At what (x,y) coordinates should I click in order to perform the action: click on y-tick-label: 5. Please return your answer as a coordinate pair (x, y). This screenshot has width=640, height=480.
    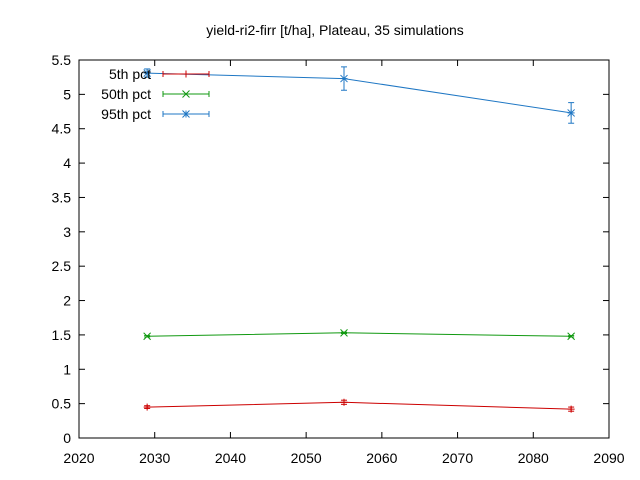
    Looking at the image, I should click on (67, 94).